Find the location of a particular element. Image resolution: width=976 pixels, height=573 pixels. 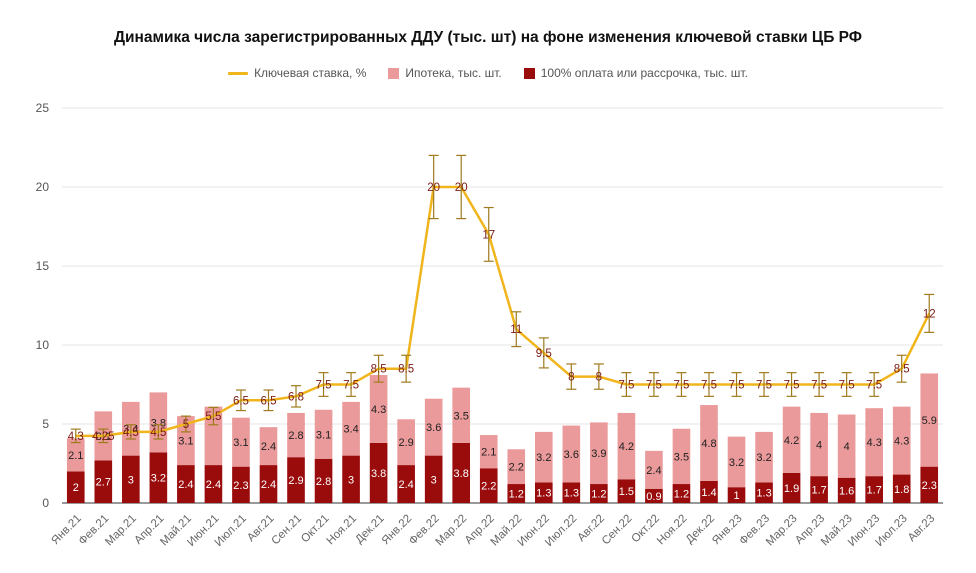

data-label-mortgage: 5.9 is located at coordinates (929, 421).